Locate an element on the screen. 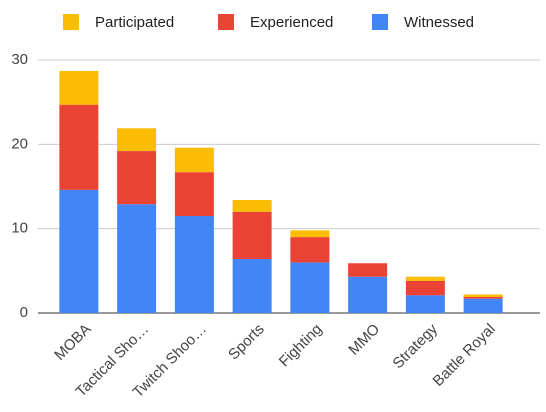 The height and width of the screenshot is (412, 546). legend-label: Experienced is located at coordinates (291, 22).